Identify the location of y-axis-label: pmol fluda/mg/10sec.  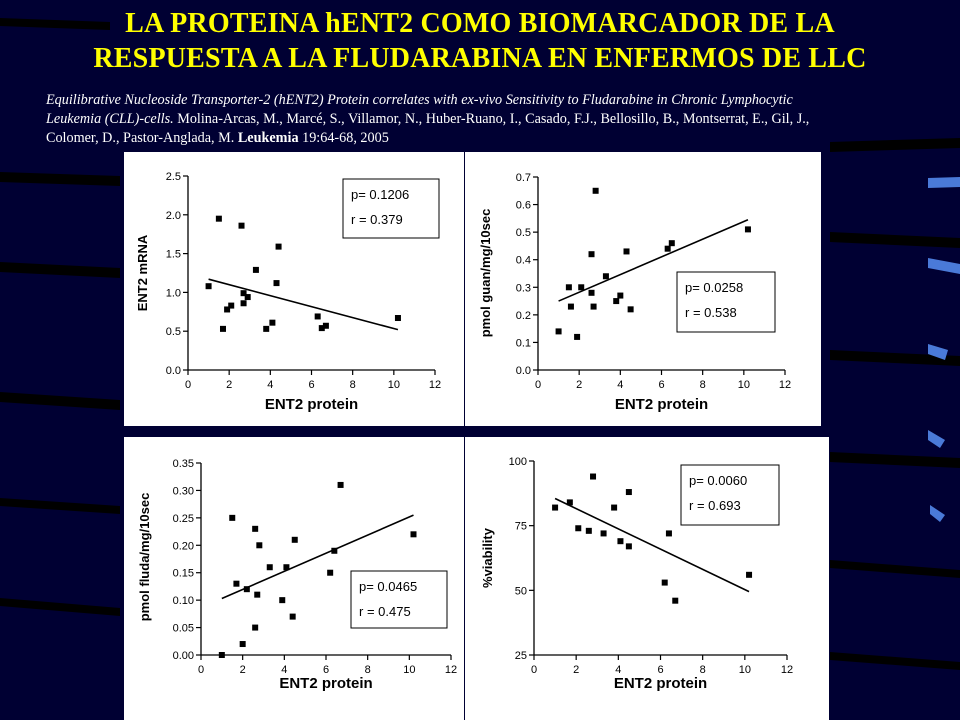
(144, 557).